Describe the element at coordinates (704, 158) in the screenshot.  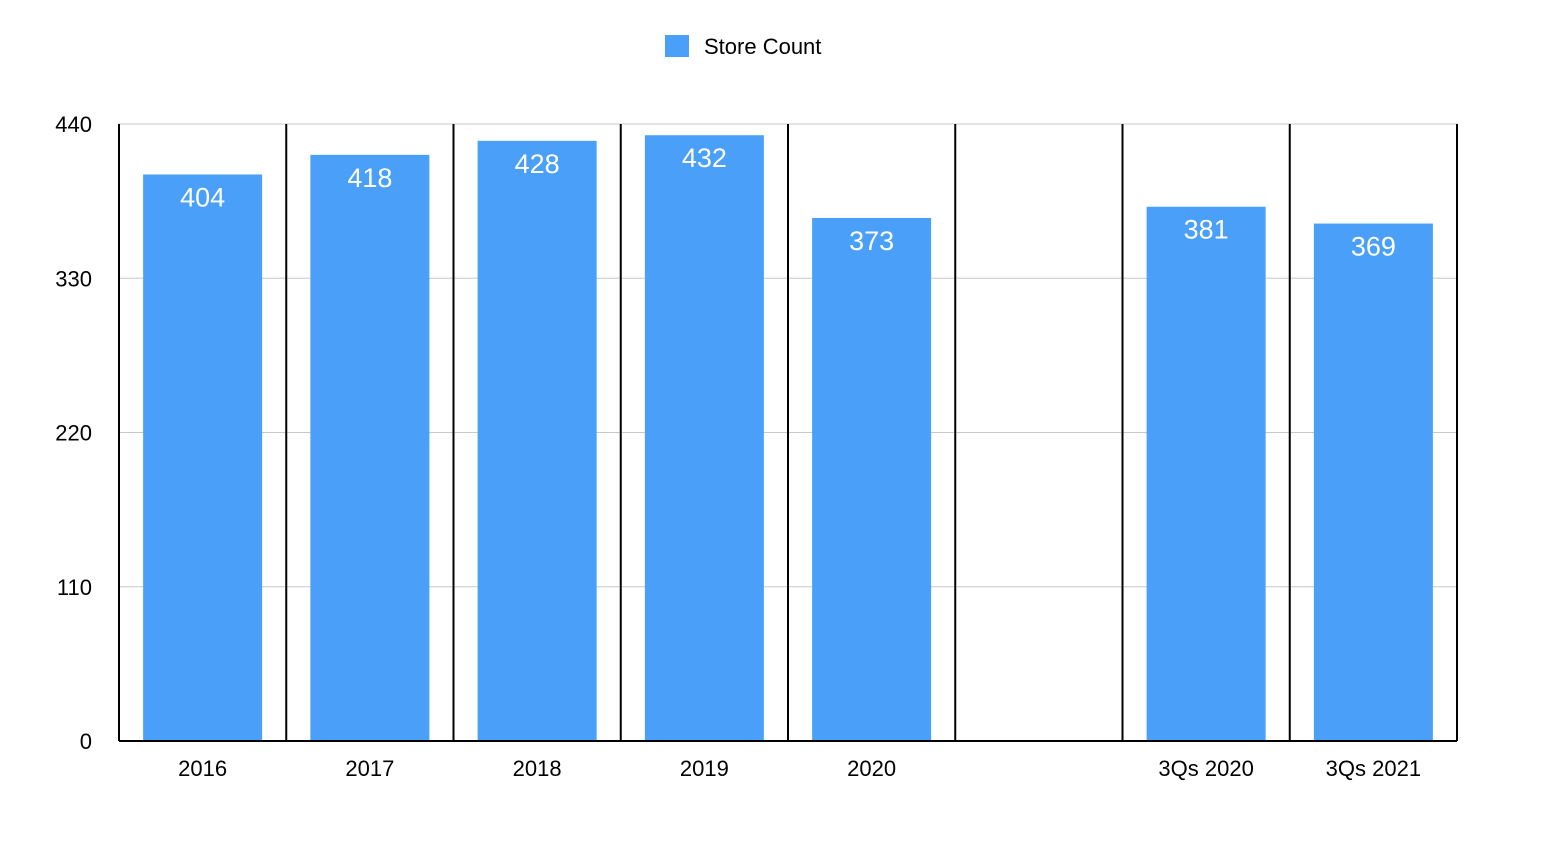
I see `data-label-2019: 432` at that location.